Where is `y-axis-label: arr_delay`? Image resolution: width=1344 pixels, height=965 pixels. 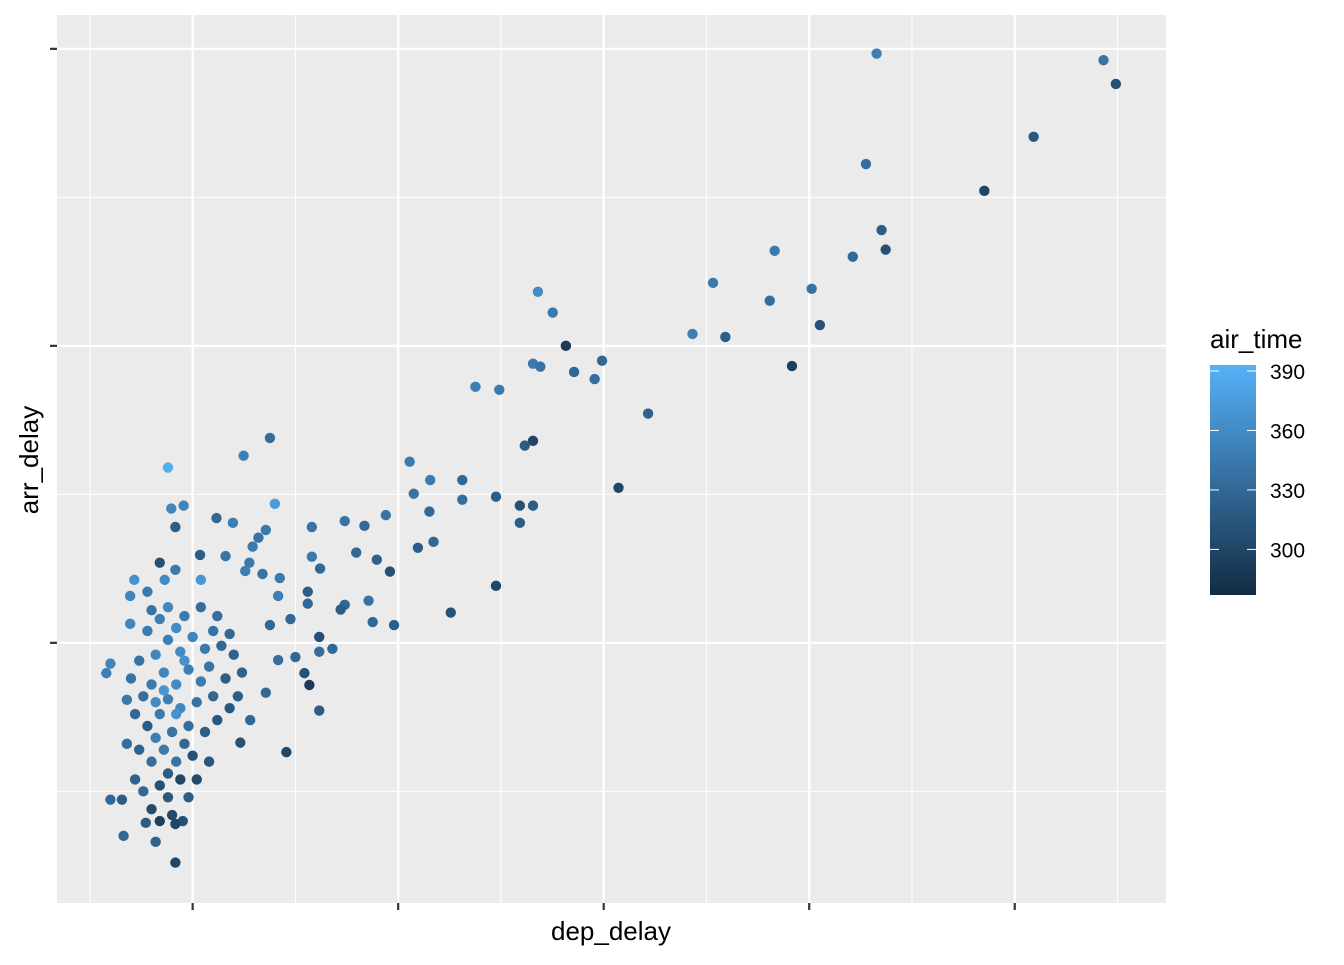 y-axis-label: arr_delay is located at coordinates (29, 460).